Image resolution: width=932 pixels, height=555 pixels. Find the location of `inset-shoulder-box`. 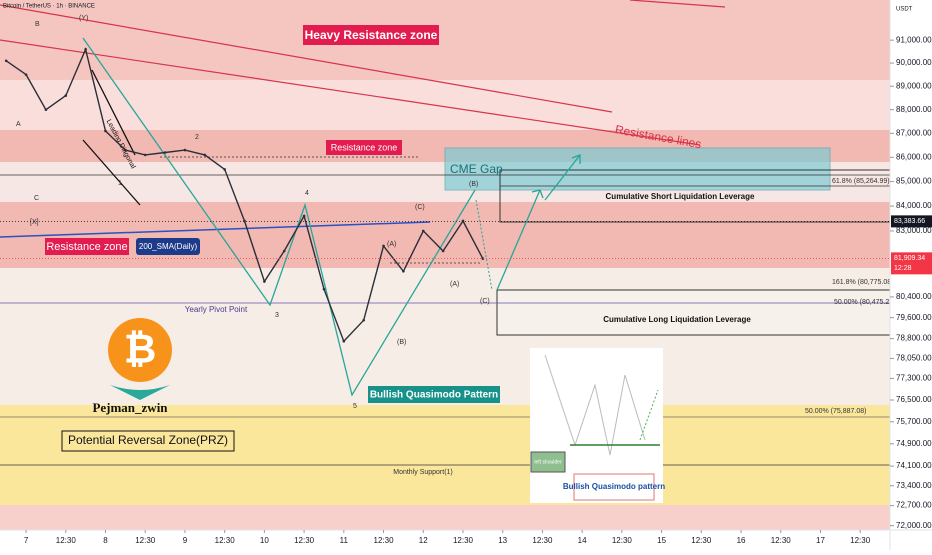

inset-shoulder-box is located at coordinates (548, 462).